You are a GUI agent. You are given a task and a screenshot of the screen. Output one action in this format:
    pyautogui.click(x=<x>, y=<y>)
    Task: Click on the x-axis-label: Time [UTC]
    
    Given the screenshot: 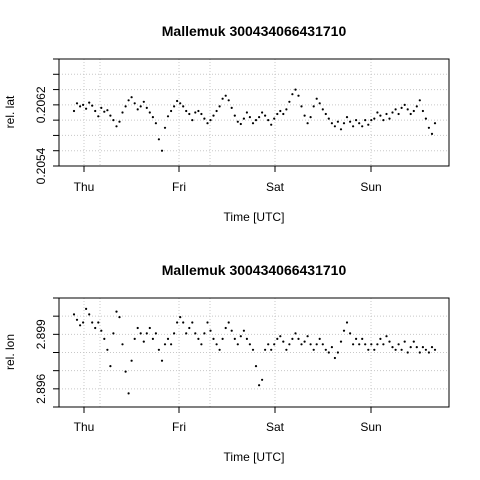 What is the action you would take?
    pyautogui.click(x=254, y=217)
    